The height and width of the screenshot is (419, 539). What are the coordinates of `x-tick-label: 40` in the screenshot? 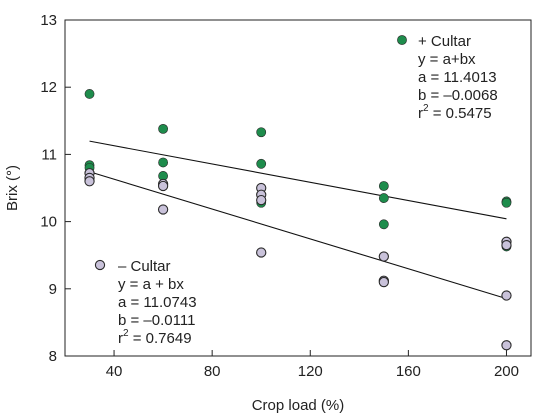 It's located at (114, 371).